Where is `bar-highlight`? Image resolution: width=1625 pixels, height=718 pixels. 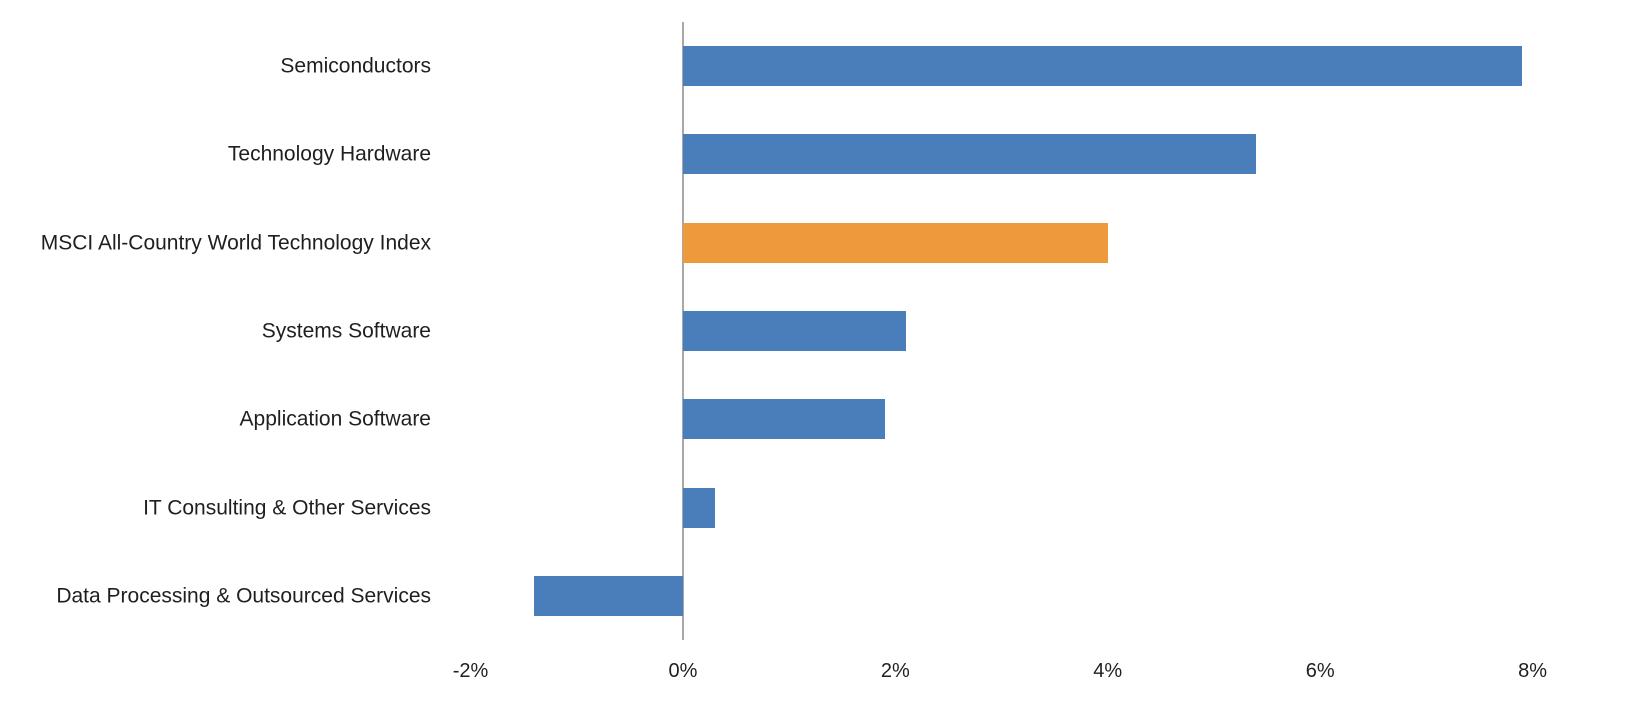
bar-highlight is located at coordinates (895, 242).